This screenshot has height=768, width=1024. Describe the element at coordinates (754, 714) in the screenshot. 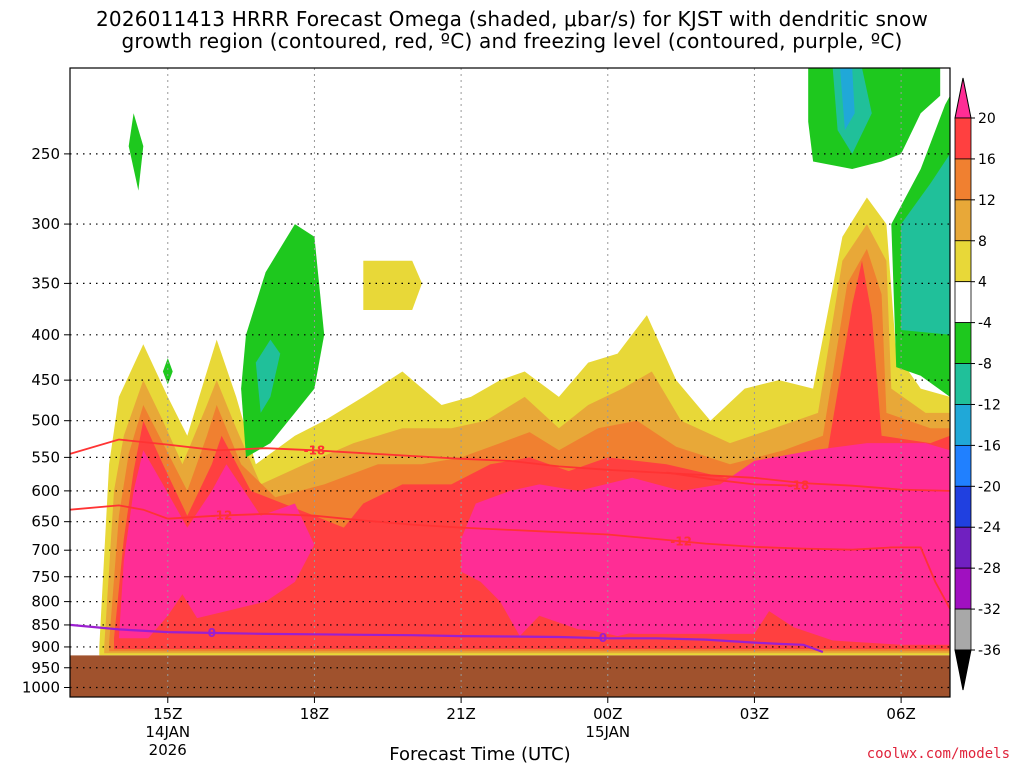

I see `x-tick-label-03Z: 03Z` at that location.